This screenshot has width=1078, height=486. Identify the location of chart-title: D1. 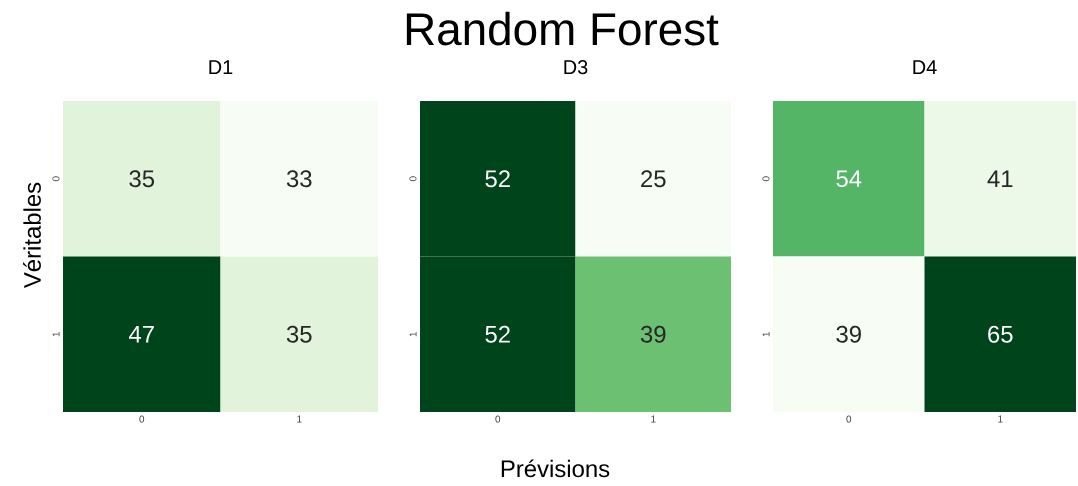
(221, 67).